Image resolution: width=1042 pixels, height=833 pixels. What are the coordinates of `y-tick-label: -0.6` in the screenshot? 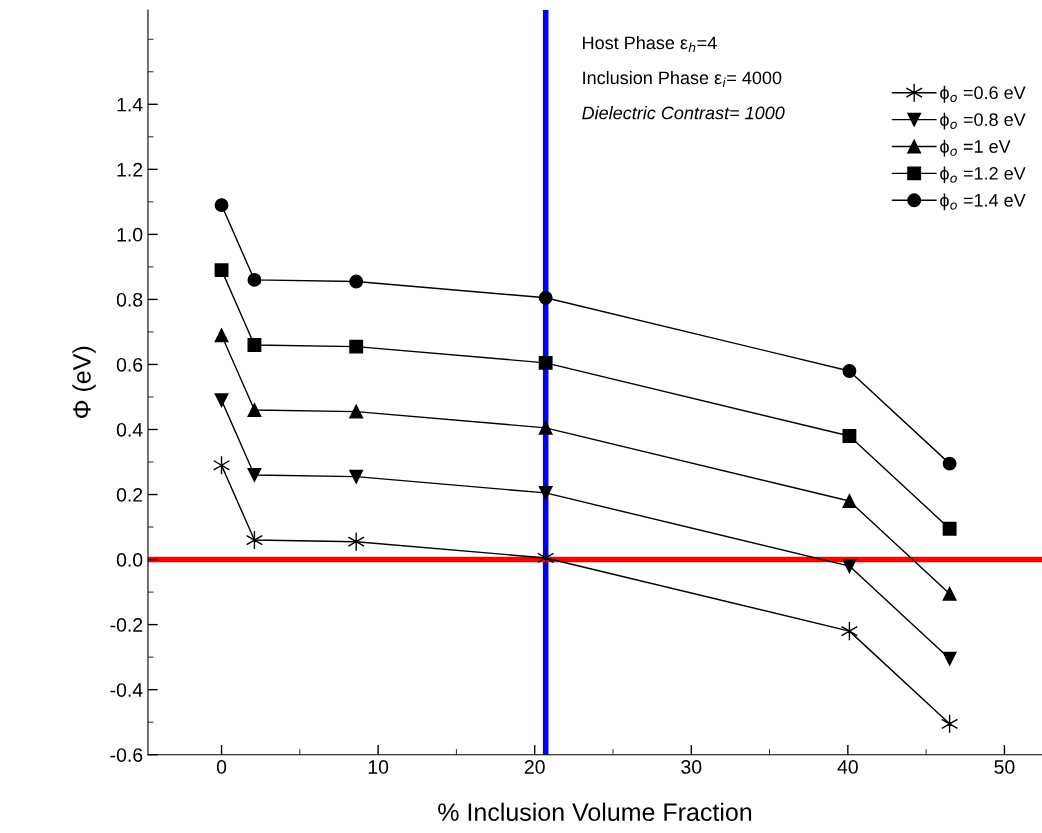 It's located at (126, 755).